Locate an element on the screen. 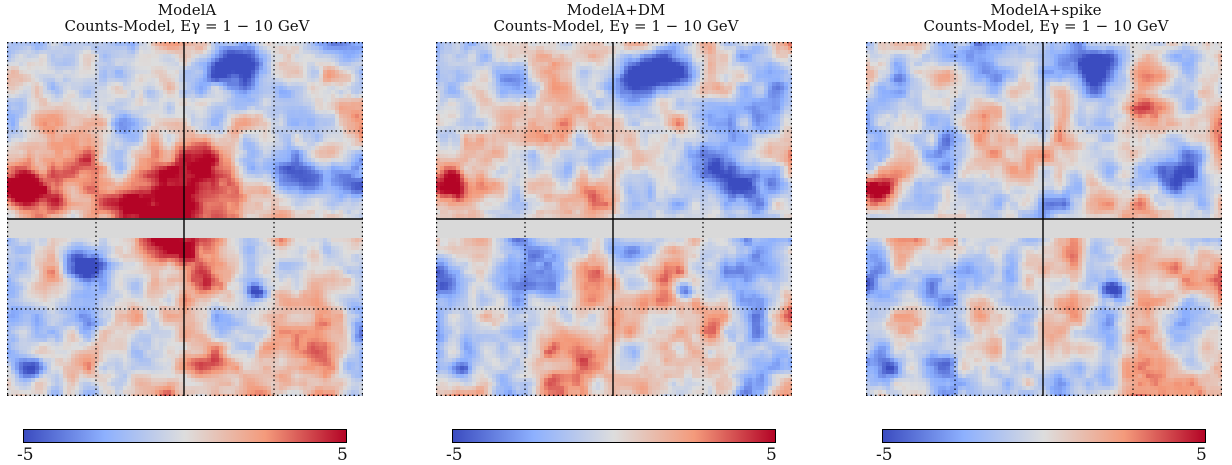 This screenshot has width=1232, height=465. panel-title: ModelA is located at coordinates (187, 10).